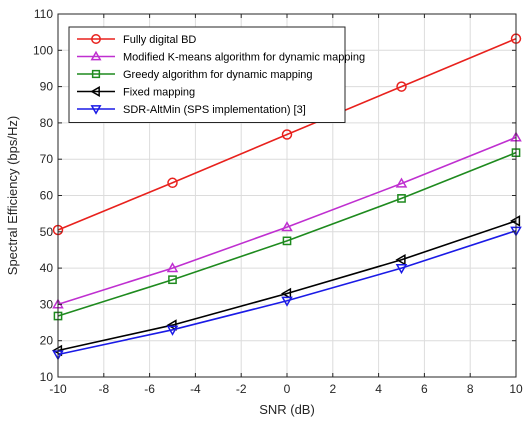 The image size is (524, 424). I want to click on legend-item: Greedy algorithm for dynamic mapping, so click(195, 75).